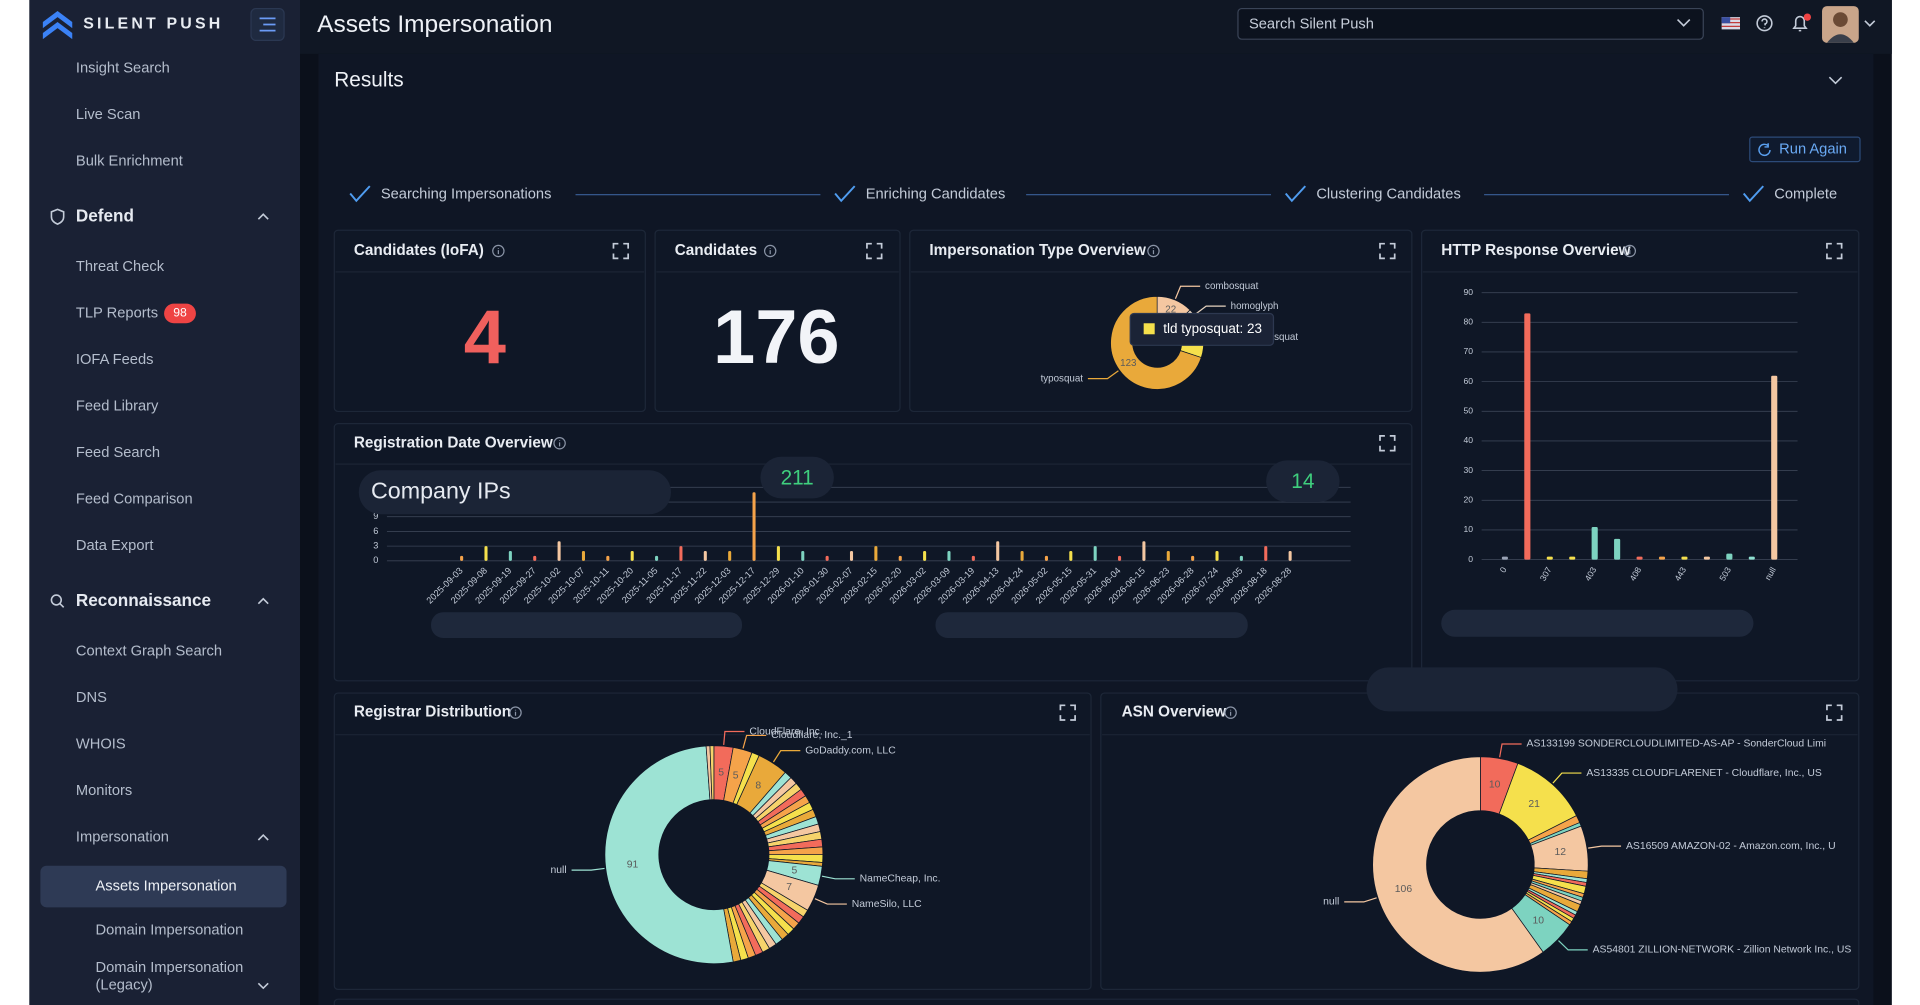 This screenshot has width=1920, height=1005. What do you see at coordinates (143, 600) in the screenshot?
I see `nav-section: Reconnaissance` at bounding box center [143, 600].